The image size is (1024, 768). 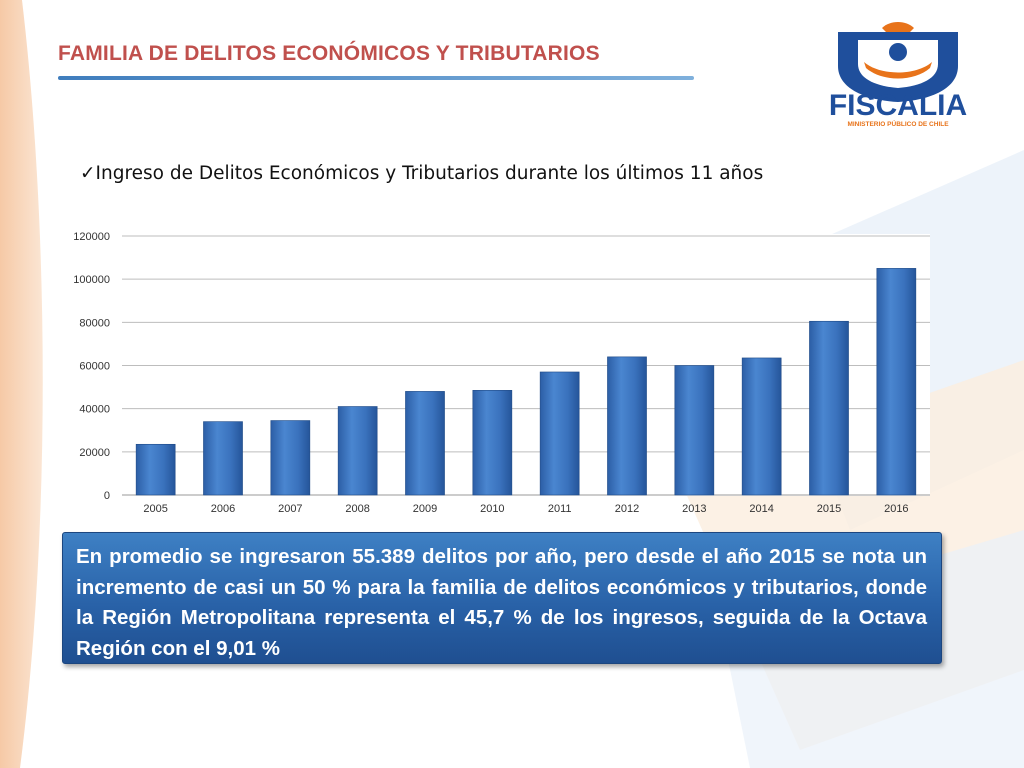 What do you see at coordinates (94, 323) in the screenshot?
I see `y-tick-label: 80000` at bounding box center [94, 323].